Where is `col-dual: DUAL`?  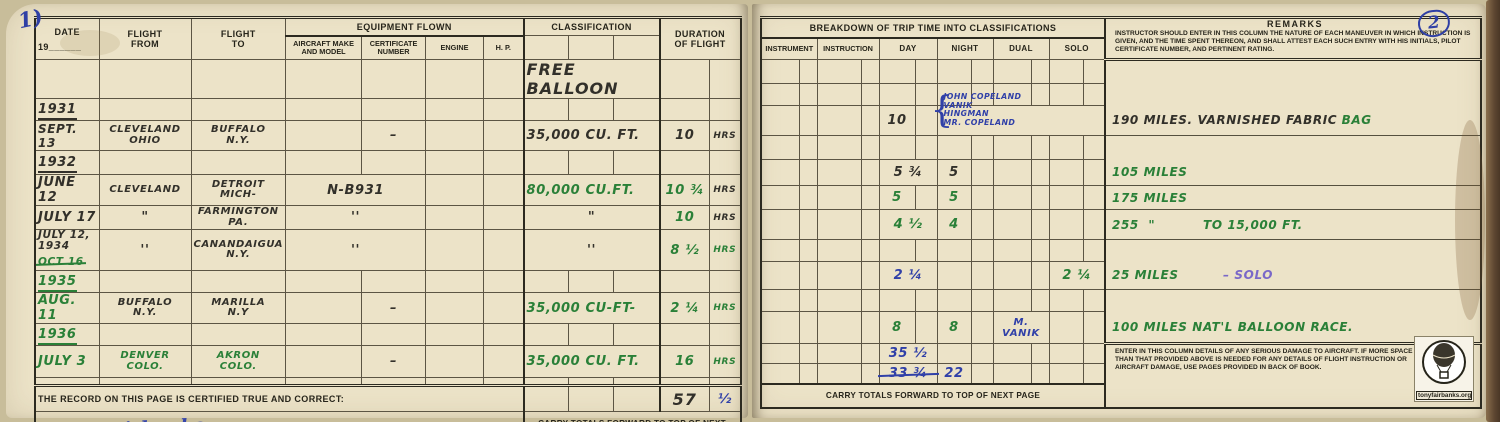
col-dual: DUAL is located at coordinates (1021, 48).